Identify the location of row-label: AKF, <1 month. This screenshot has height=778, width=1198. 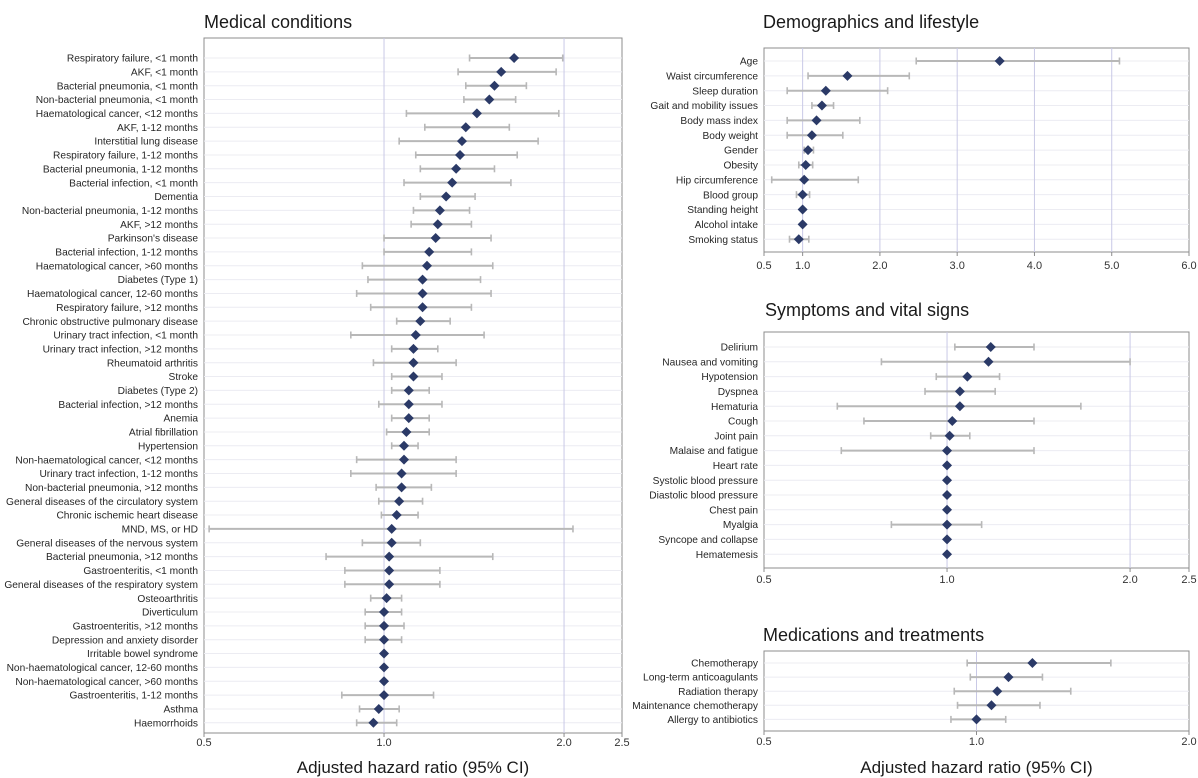
(164, 72).